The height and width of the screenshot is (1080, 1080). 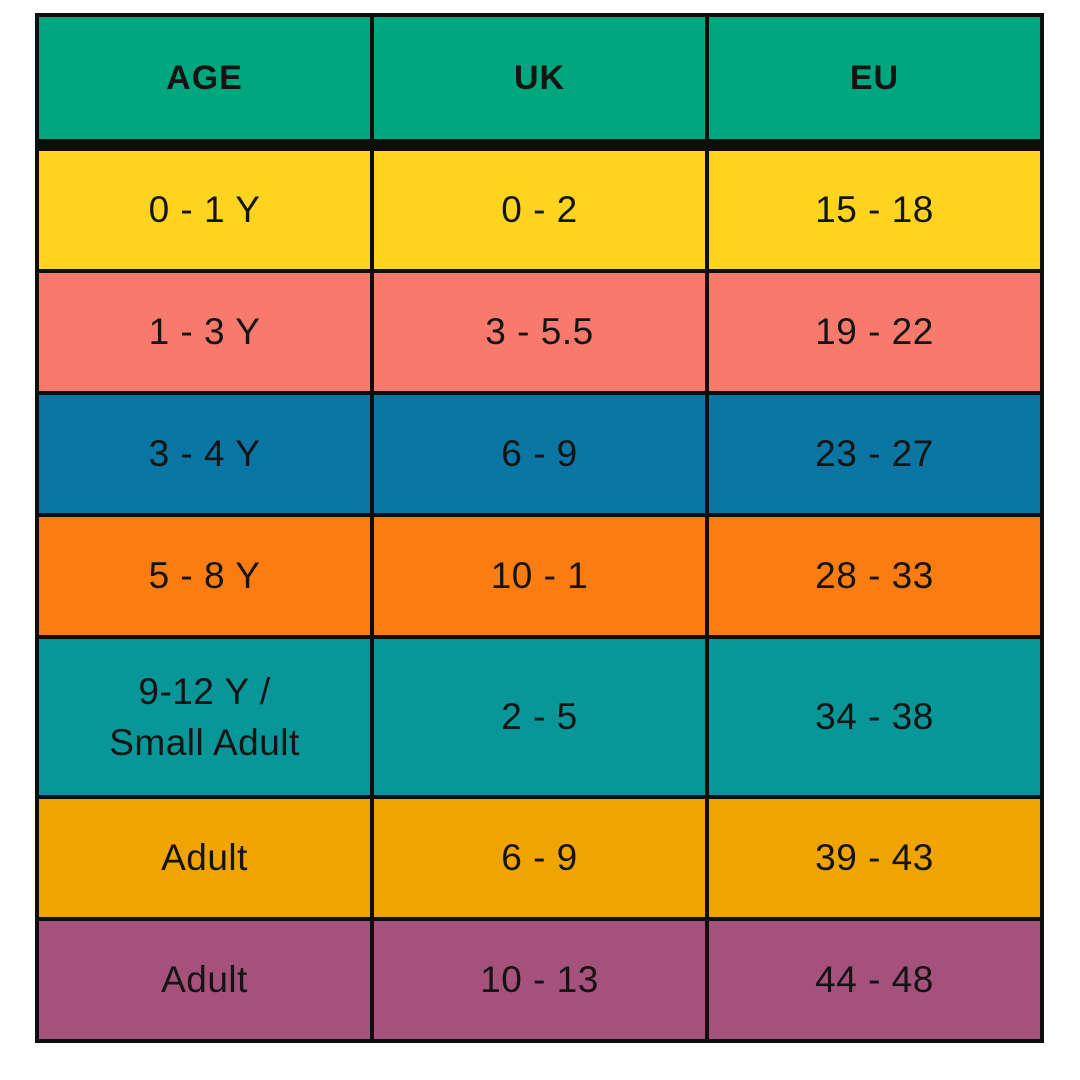 I want to click on table-row: Adult 10 - 13 44 - 48, so click(x=539, y=980).